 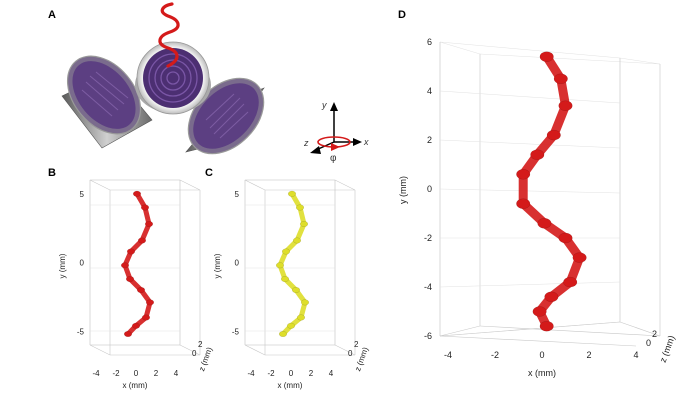 I want to click on y-tick-label: -6, so click(x=428, y=336).